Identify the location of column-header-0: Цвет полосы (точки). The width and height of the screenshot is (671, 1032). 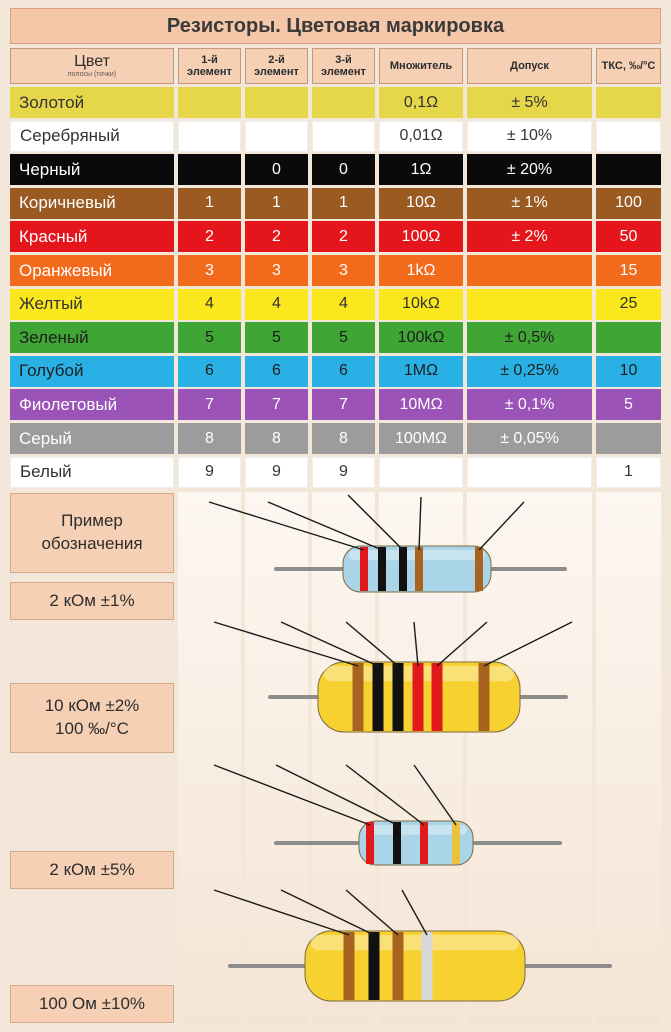
(92, 66).